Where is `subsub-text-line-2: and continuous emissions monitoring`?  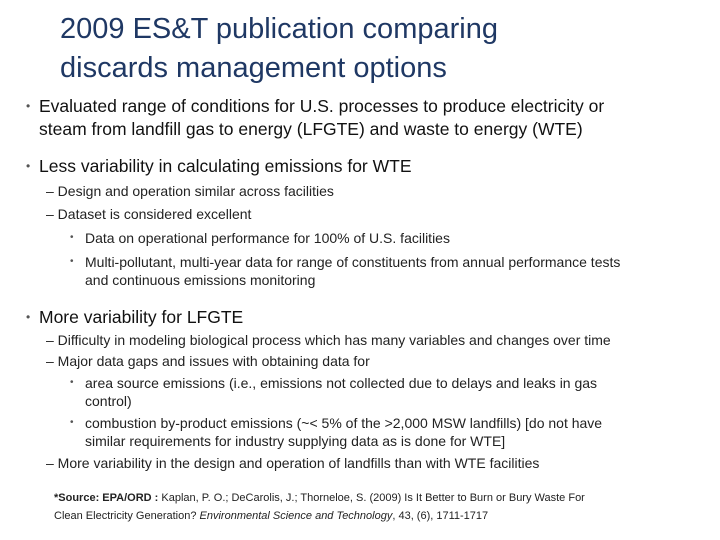
subsub-text-line-2: and continuous emissions monitoring is located at coordinates (200, 280).